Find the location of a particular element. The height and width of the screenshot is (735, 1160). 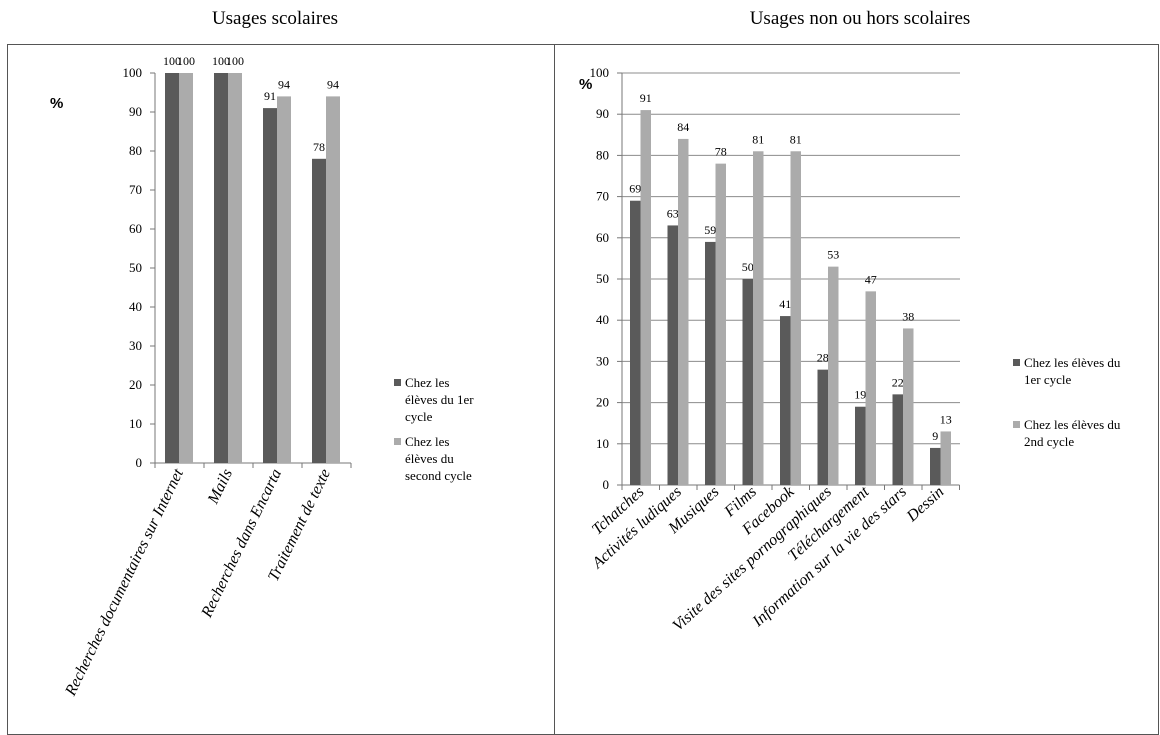

right-data-label: 63 is located at coordinates (673, 213).